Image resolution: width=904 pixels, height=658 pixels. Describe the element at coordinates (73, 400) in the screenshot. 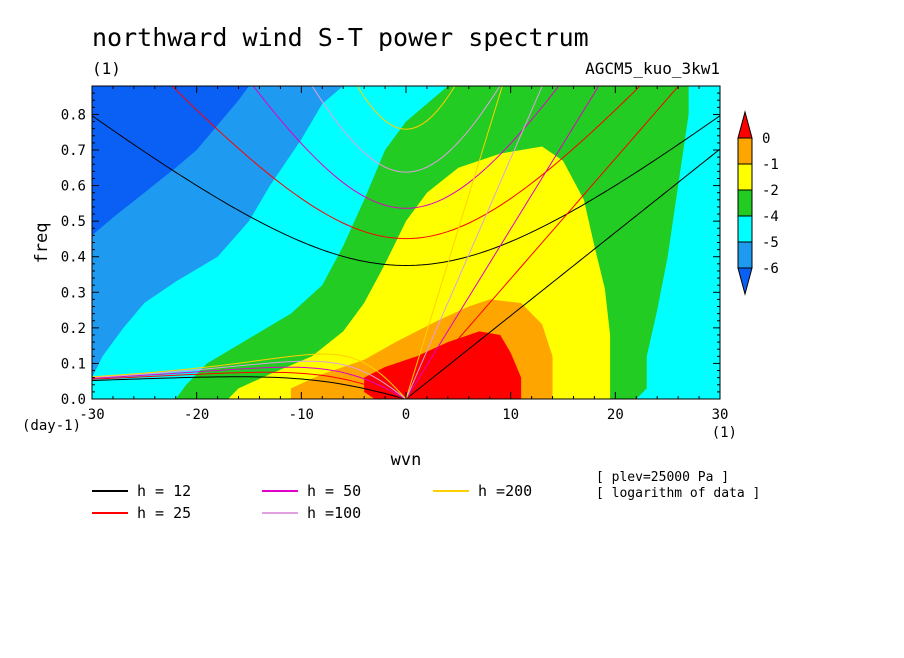

I see `y-tick-label: 0.0` at that location.